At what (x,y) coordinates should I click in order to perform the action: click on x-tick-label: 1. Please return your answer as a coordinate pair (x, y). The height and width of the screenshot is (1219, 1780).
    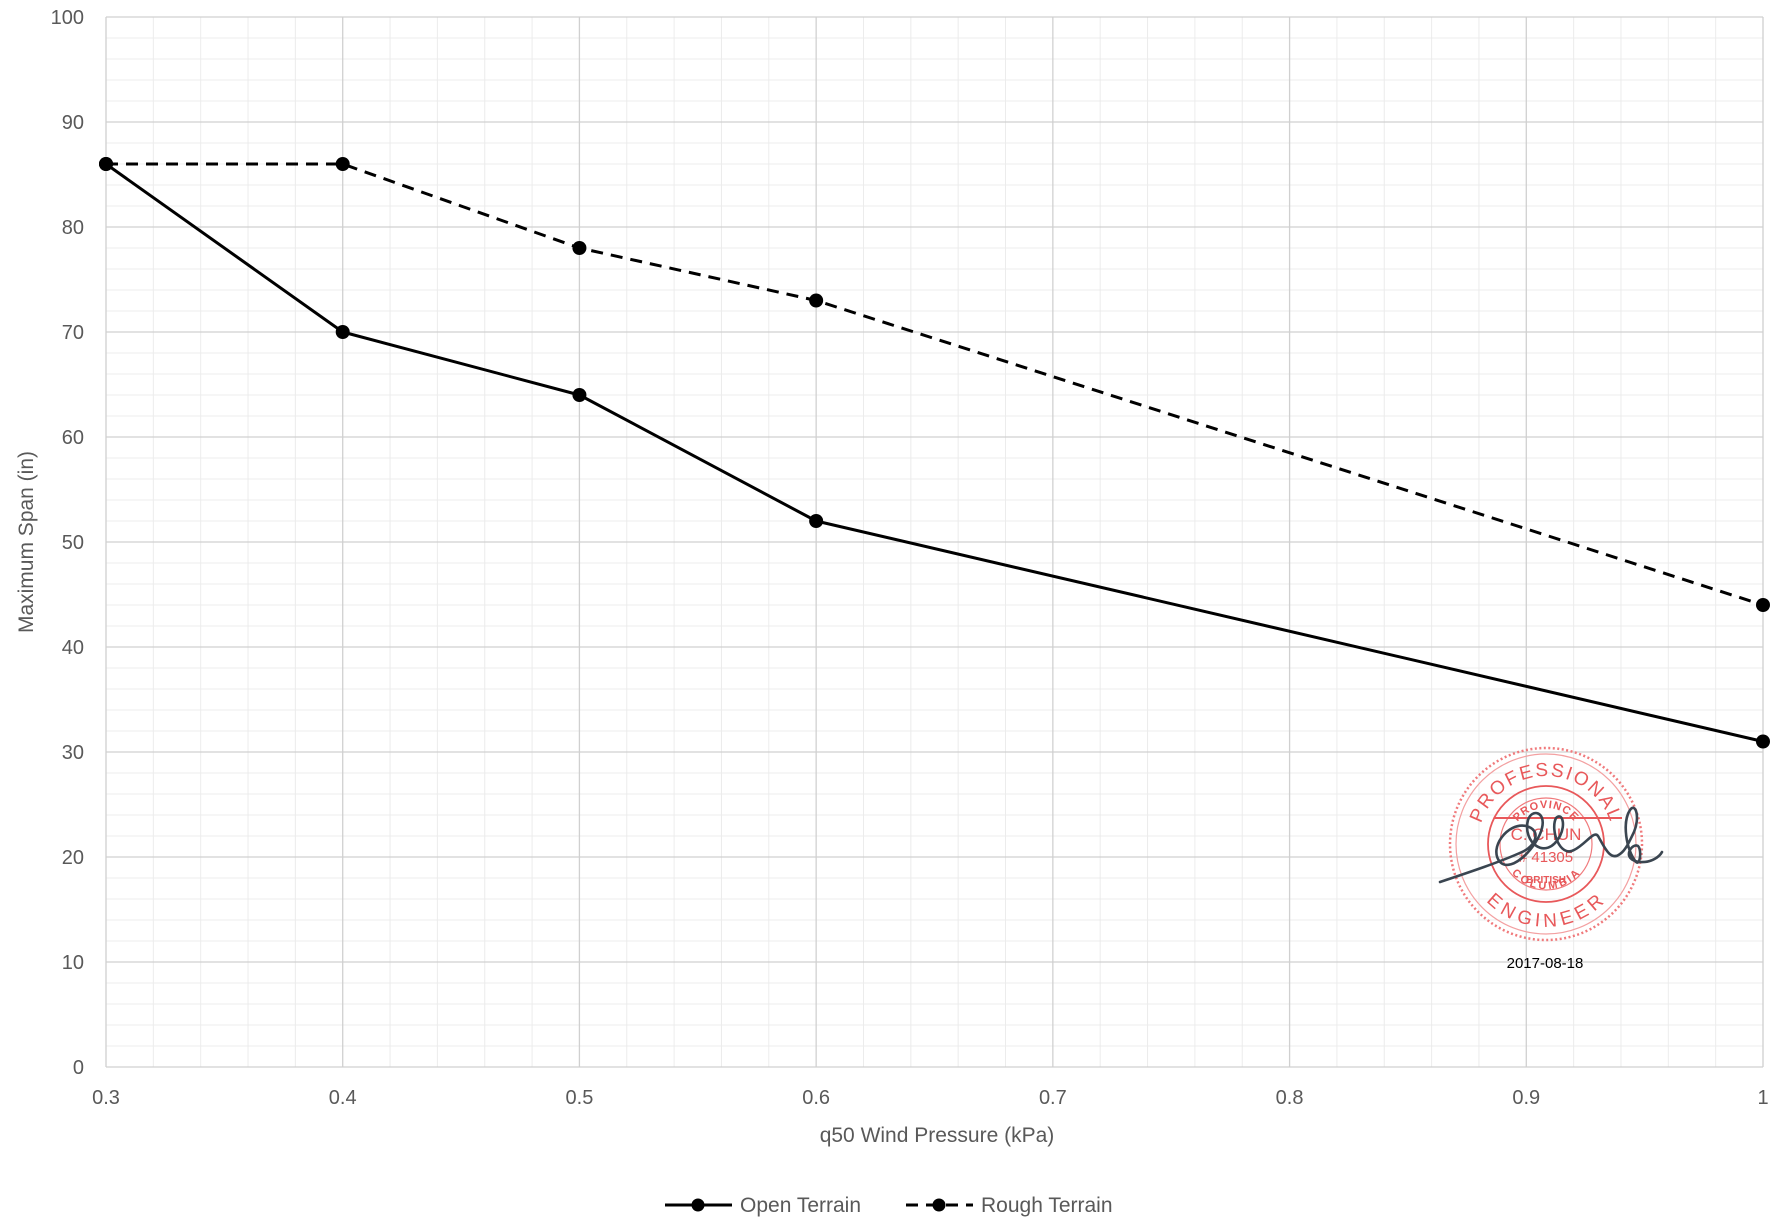
    Looking at the image, I should click on (1762, 1098).